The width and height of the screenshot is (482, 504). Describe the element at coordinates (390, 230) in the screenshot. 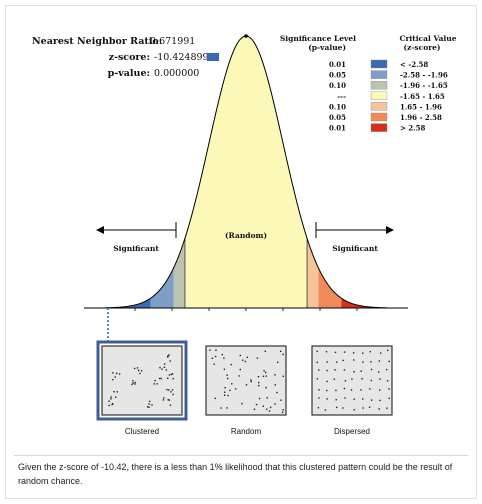

I see `right-arrow-head` at that location.